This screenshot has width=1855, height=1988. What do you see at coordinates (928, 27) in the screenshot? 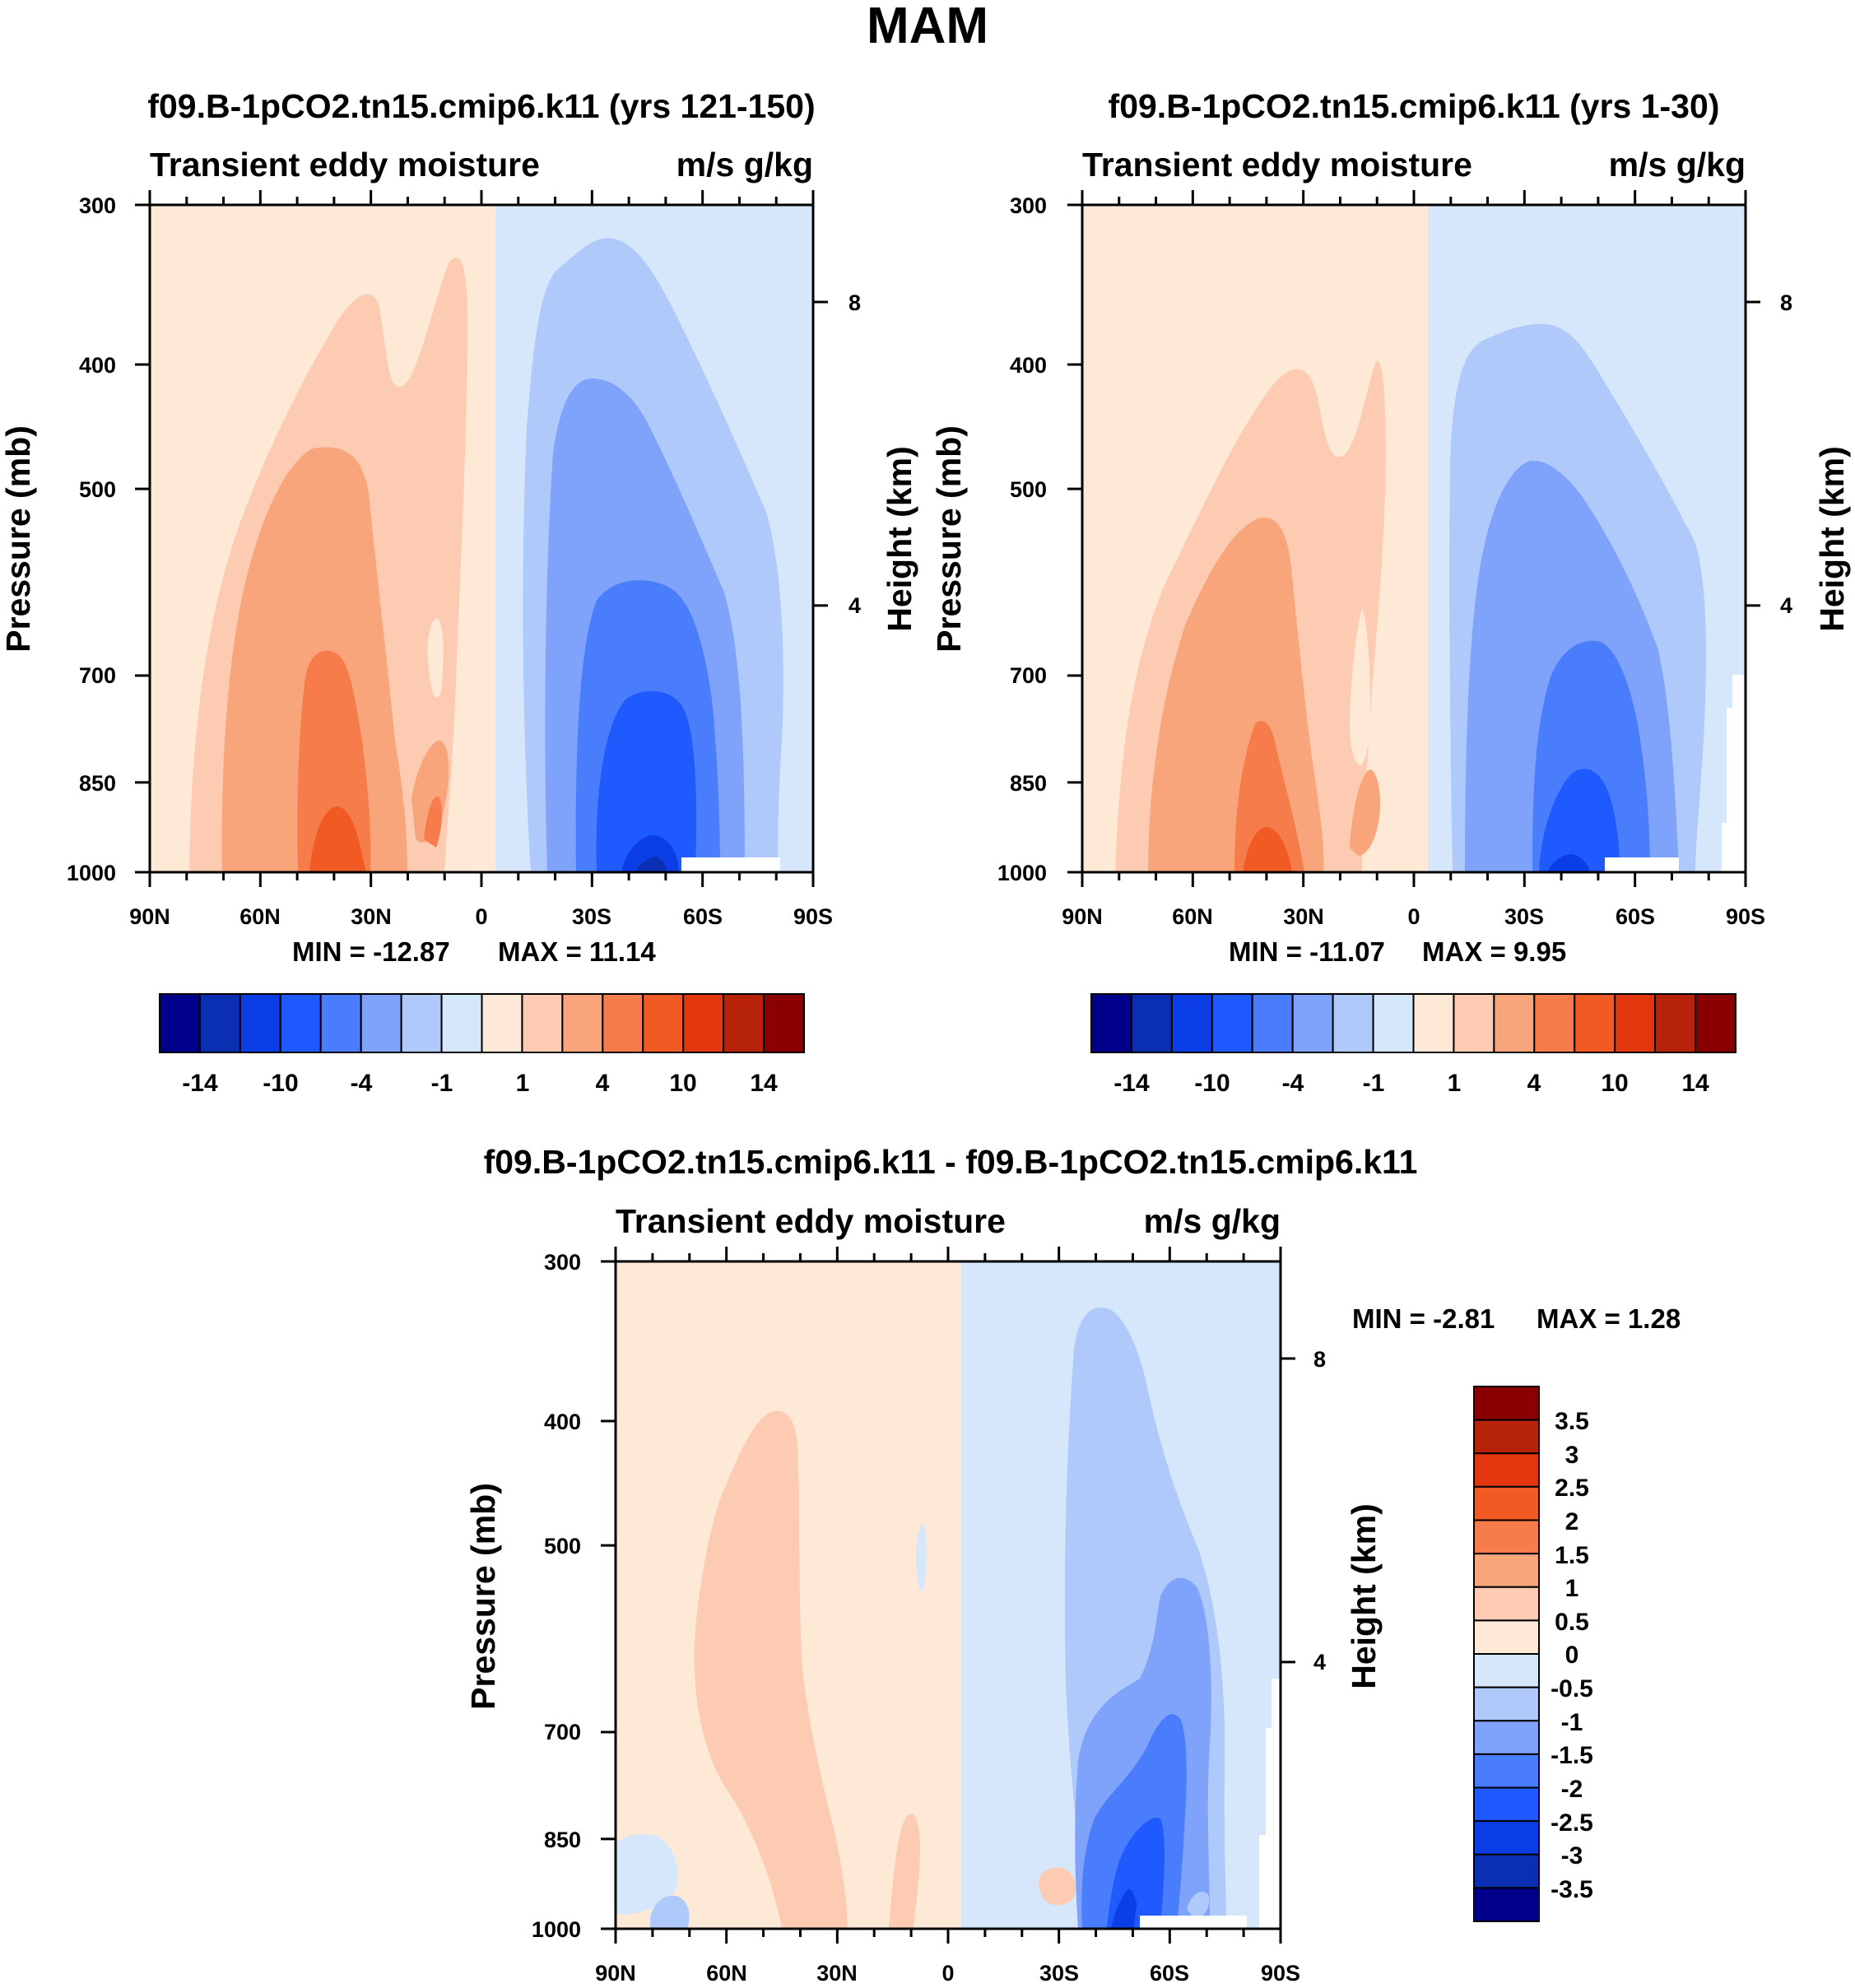
I see `main-title: MAM` at bounding box center [928, 27].